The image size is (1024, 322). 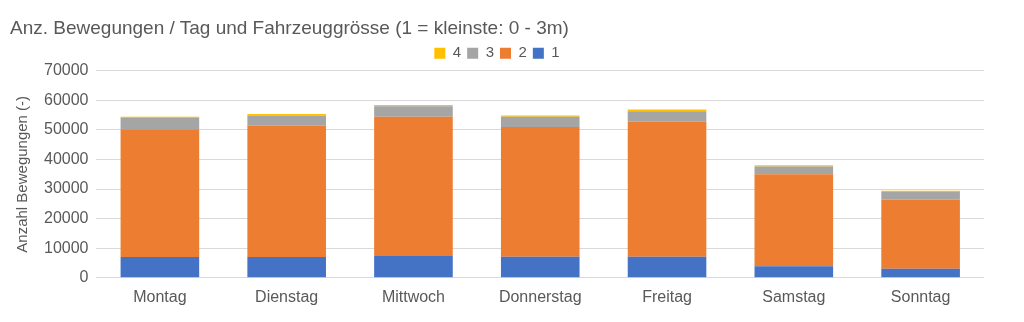 What do you see at coordinates (289, 27) in the screenshot?
I see `chart-title: Anz. Bewegungen / Tag und Fahrzeuggrösse (1 = kleinste: 0 - 3m)` at bounding box center [289, 27].